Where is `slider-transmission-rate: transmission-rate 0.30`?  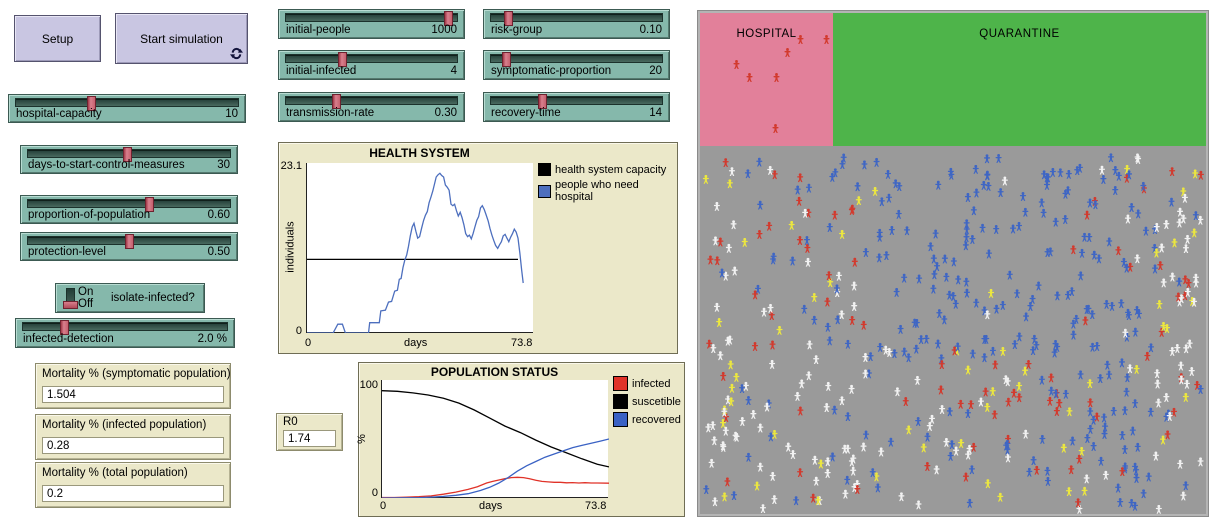
slider-transmission-rate: transmission-rate 0.30 is located at coordinates (371, 107).